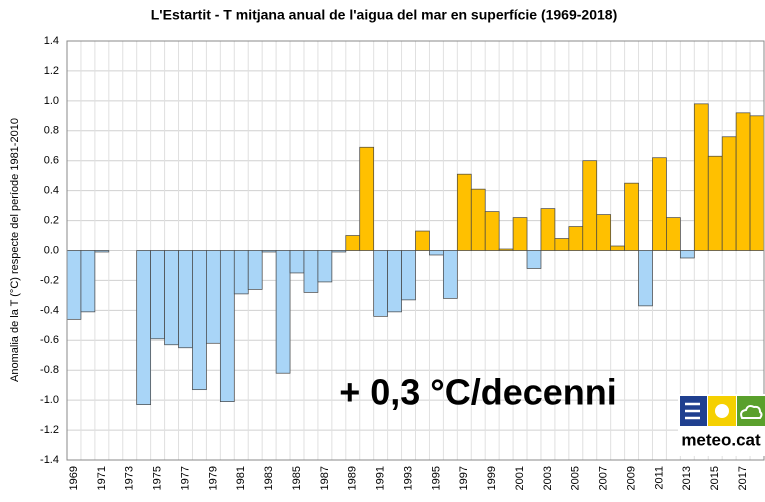 This screenshot has width=765, height=502. I want to click on x-tick-label: 1985, so click(297, 478).